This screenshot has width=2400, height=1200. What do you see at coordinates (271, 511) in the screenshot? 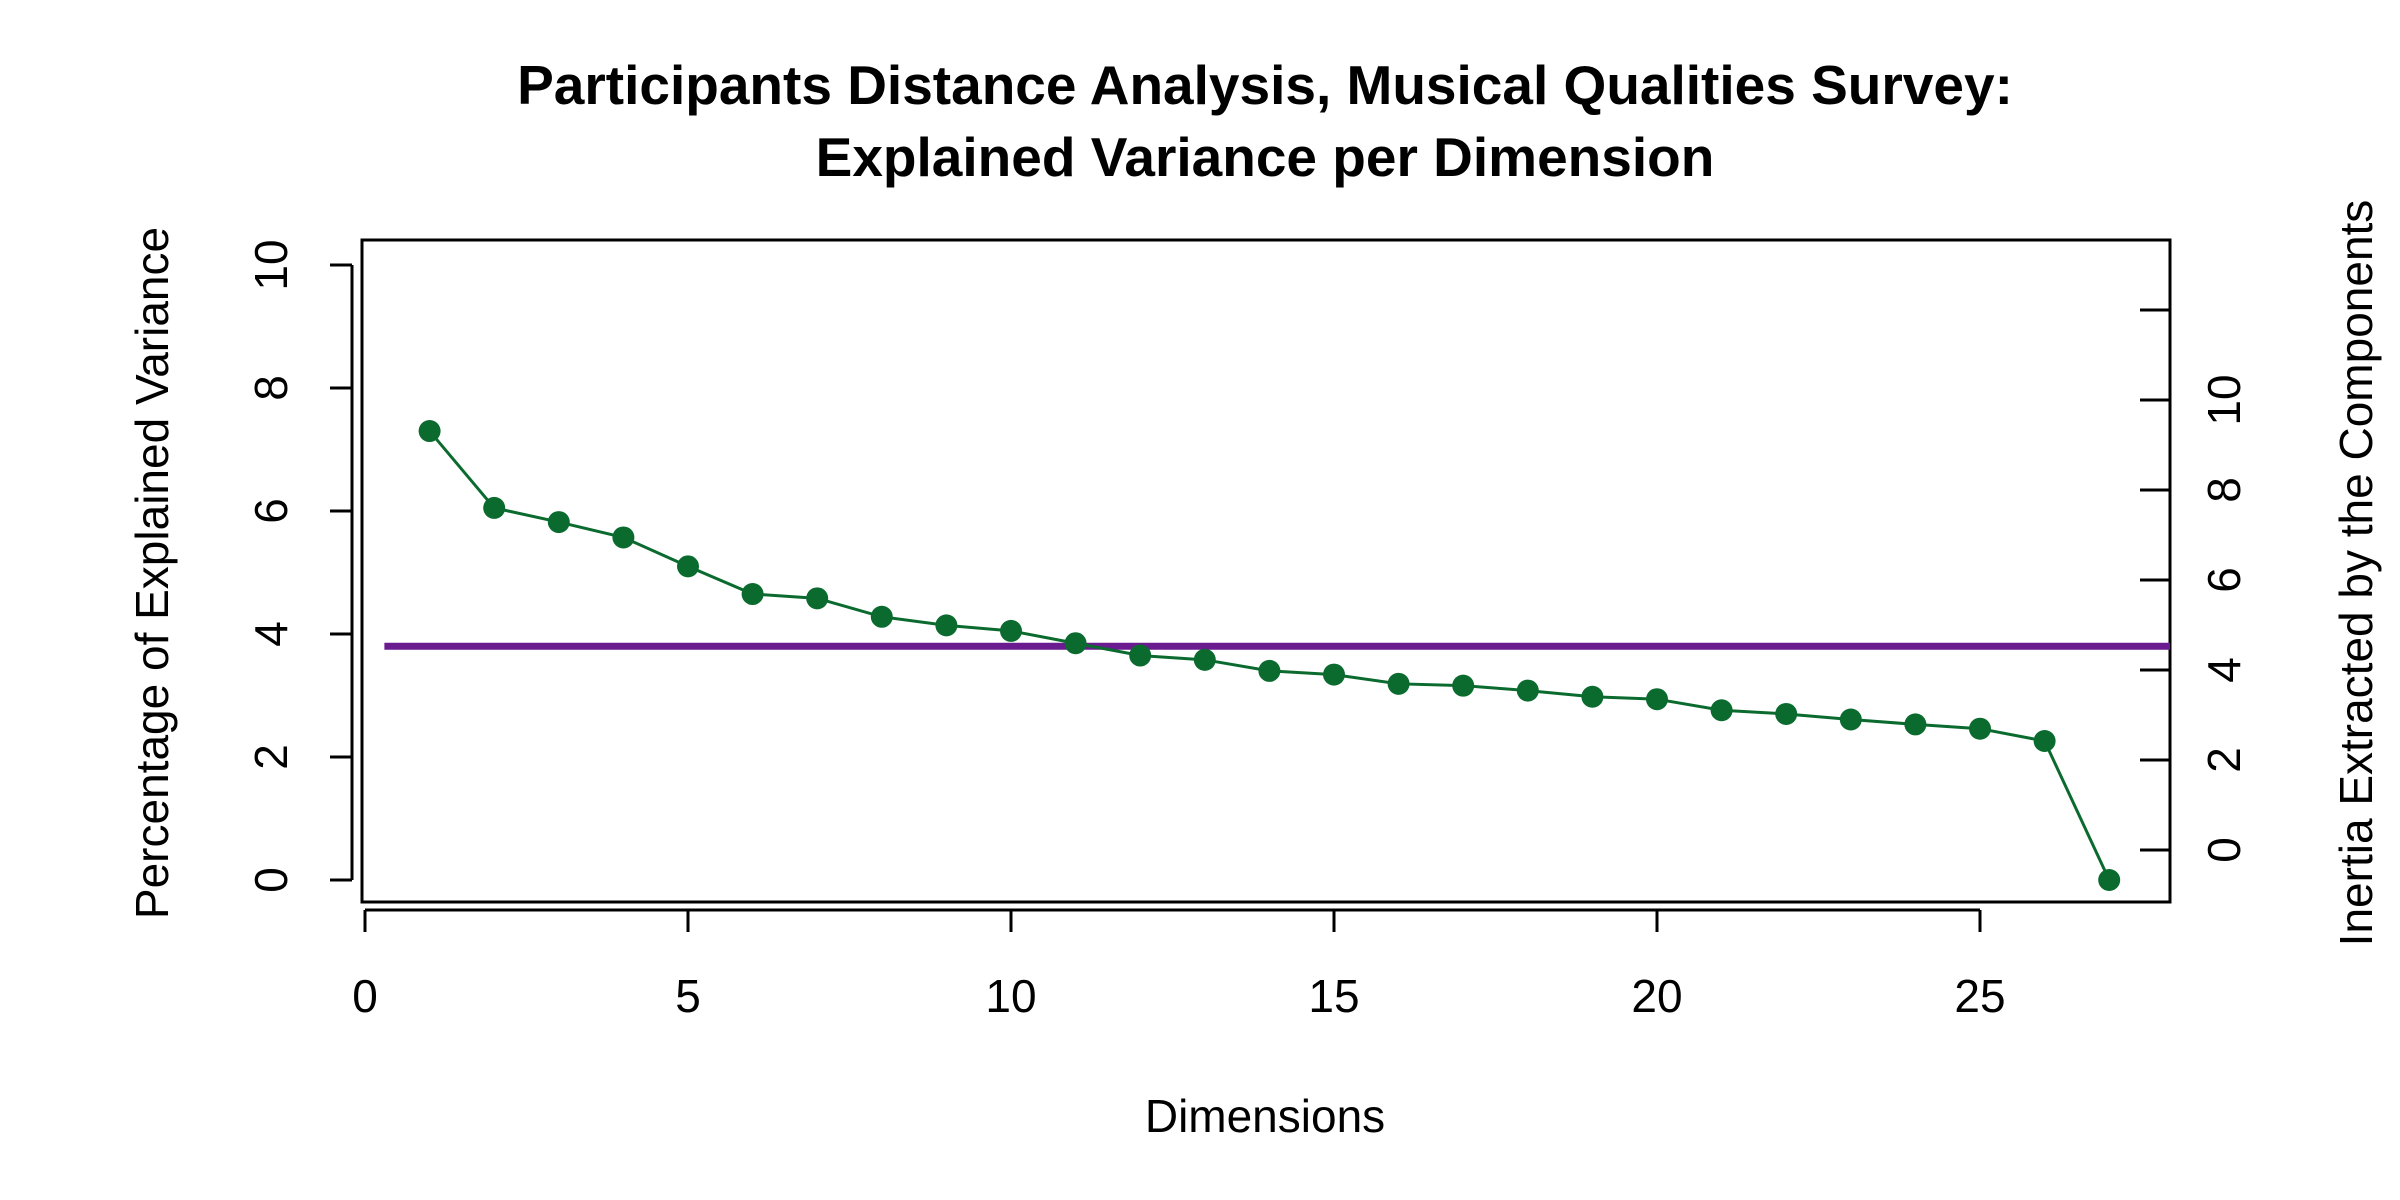
I see `y-tick-label: 6` at bounding box center [271, 511].